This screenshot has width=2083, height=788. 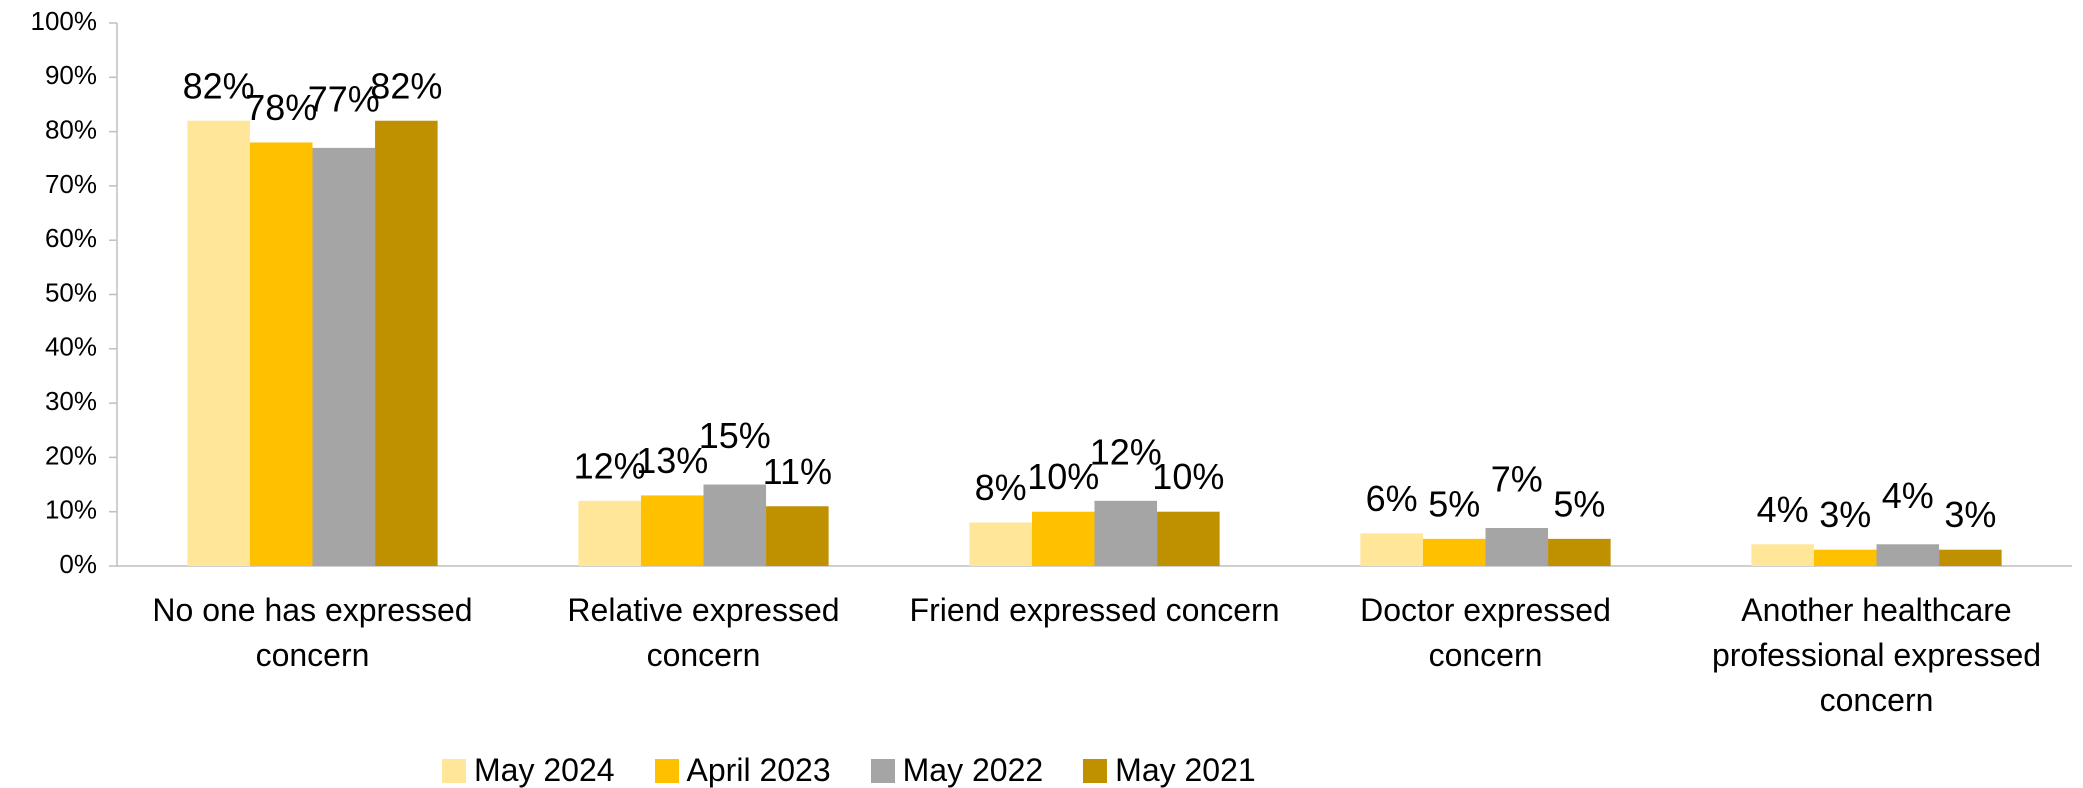 I want to click on y-tick-label: 30%, so click(x=71, y=401).